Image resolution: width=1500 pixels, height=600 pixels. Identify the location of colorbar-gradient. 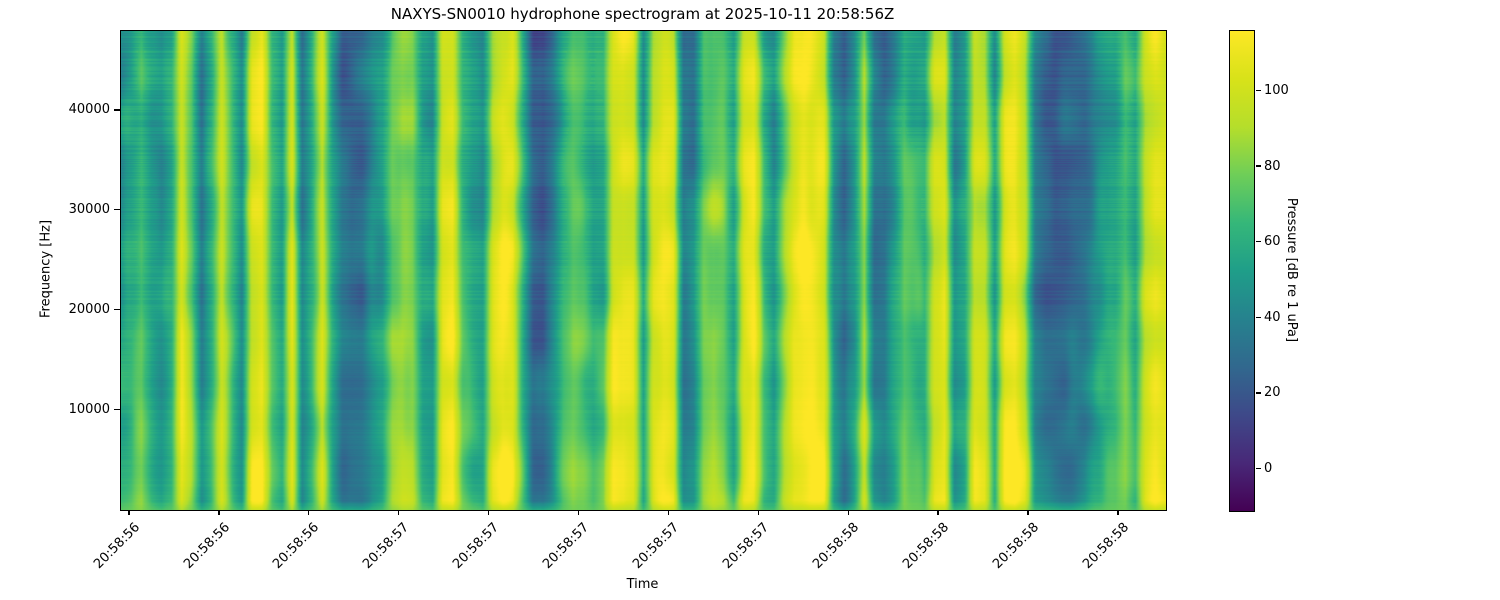
(1242, 271).